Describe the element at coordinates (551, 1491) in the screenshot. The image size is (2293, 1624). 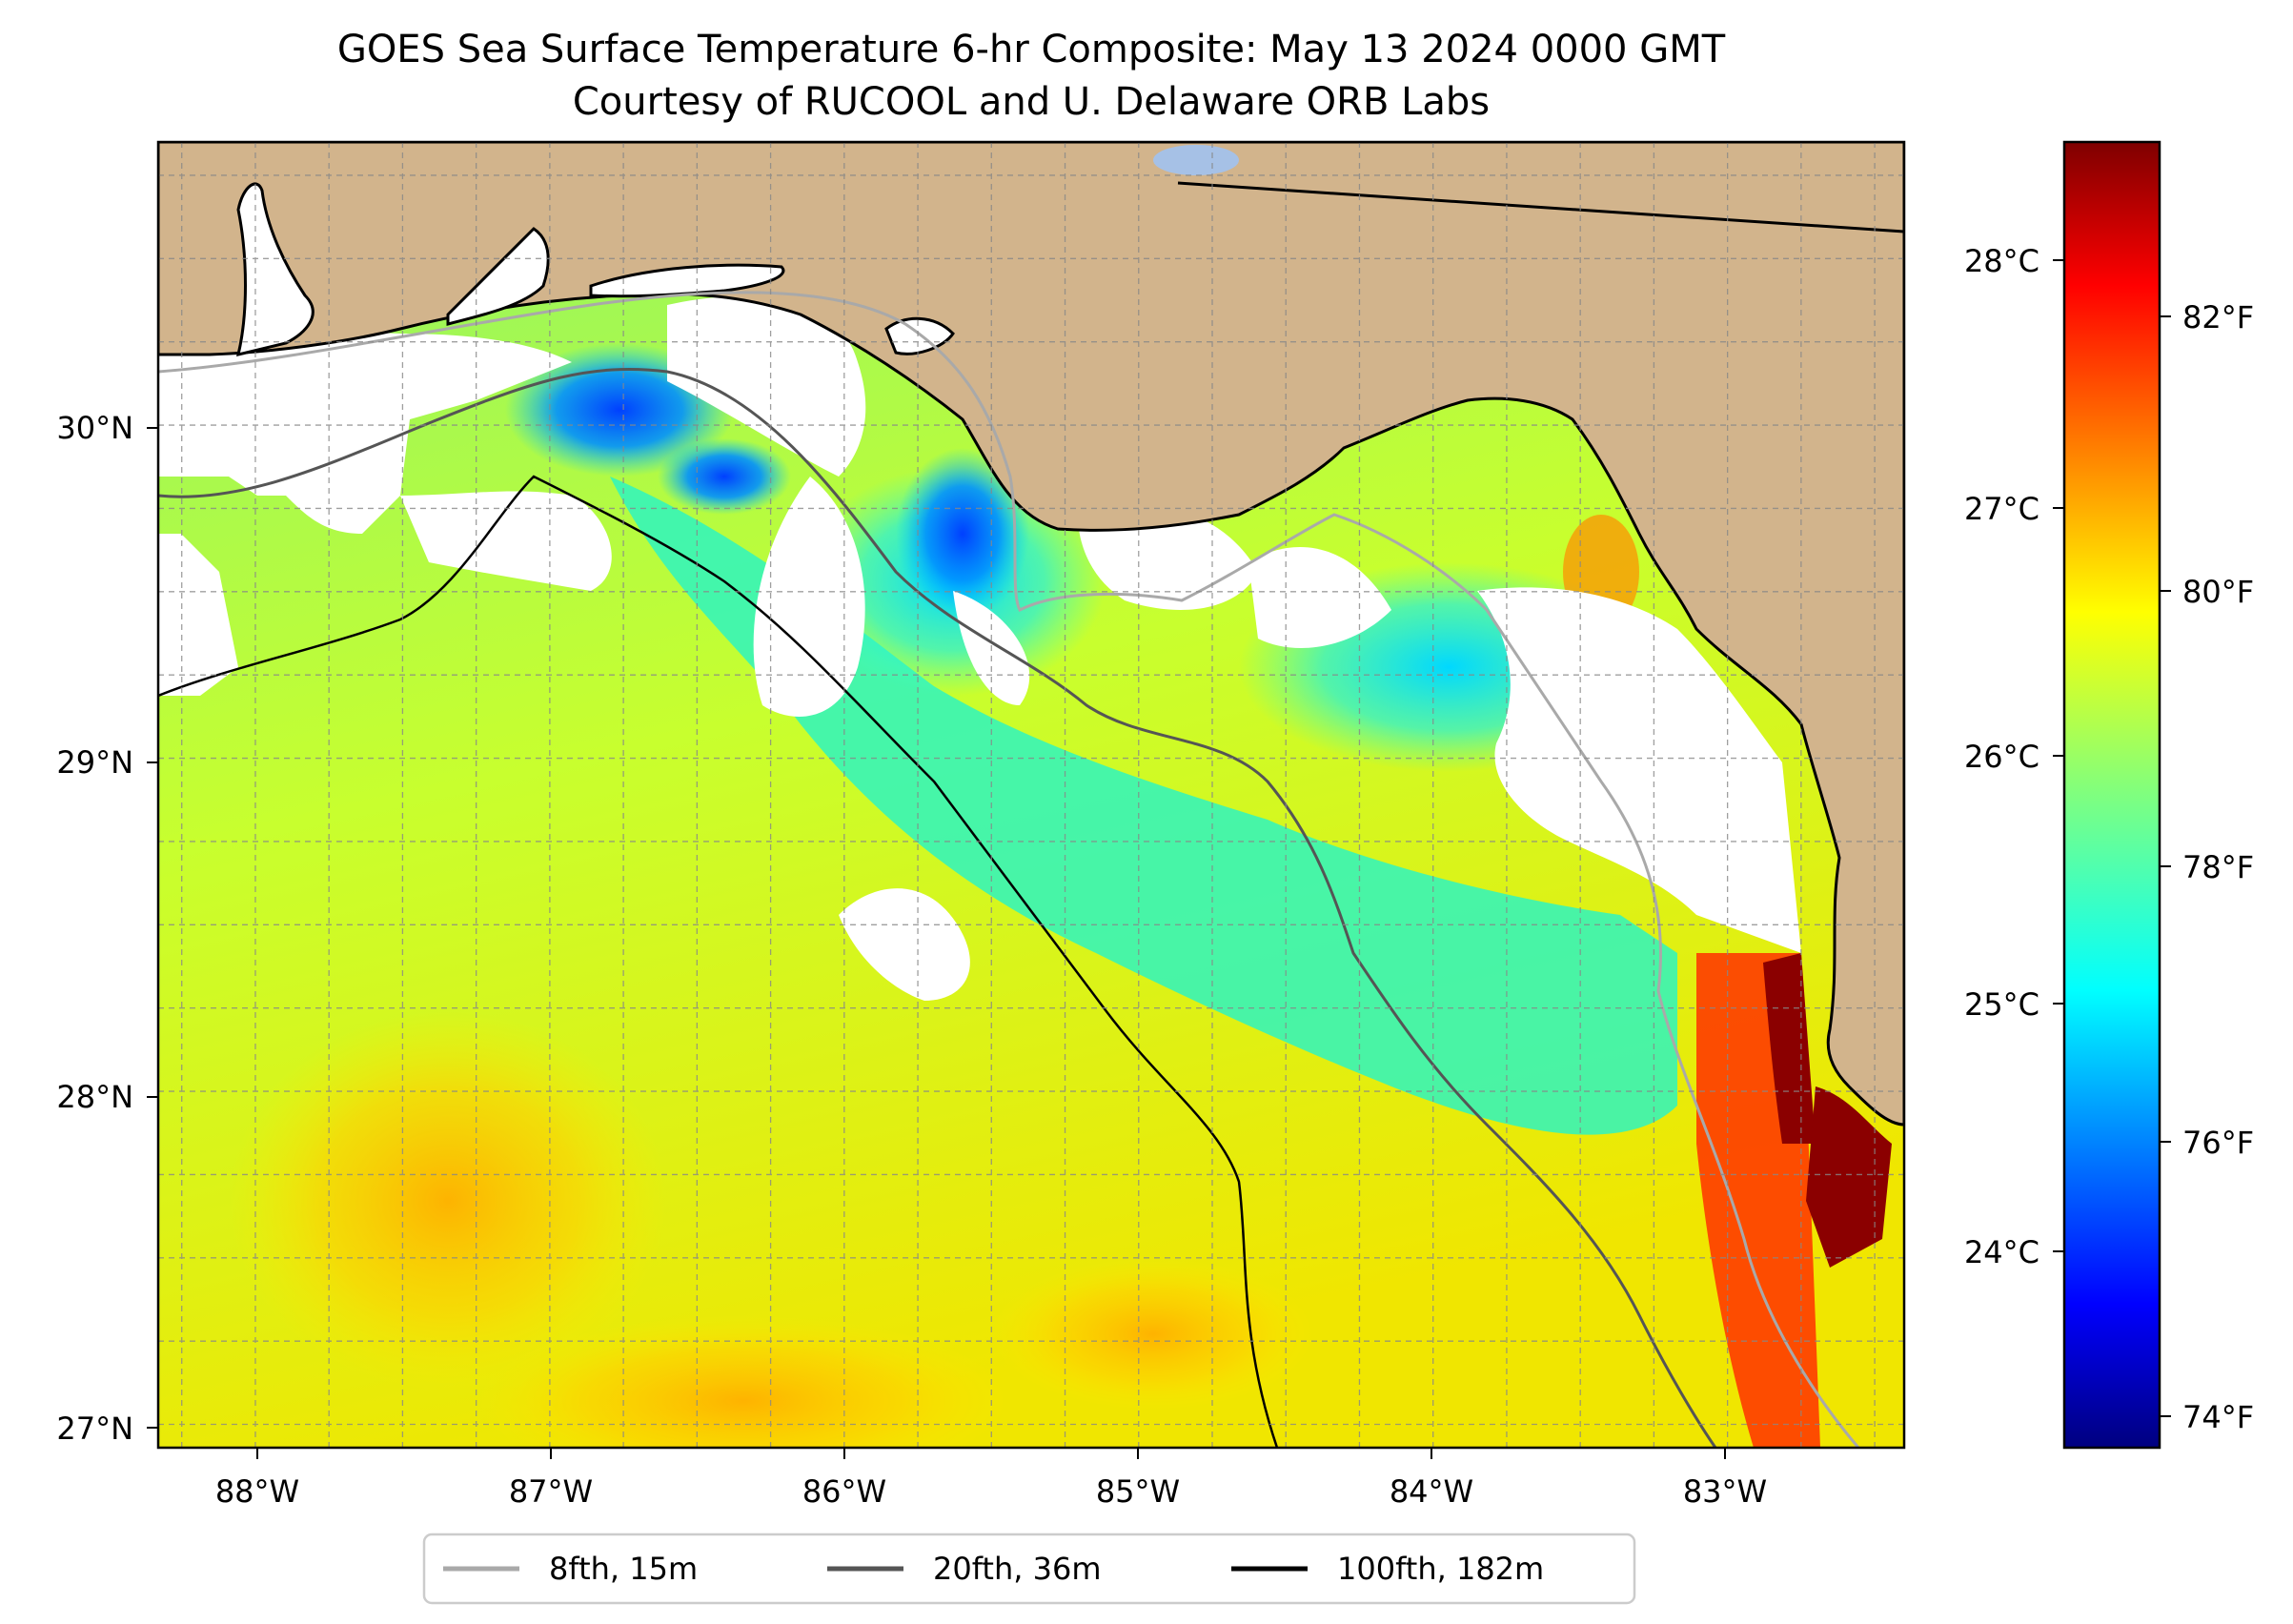
I see `lon-tick-label: 87°W` at that location.